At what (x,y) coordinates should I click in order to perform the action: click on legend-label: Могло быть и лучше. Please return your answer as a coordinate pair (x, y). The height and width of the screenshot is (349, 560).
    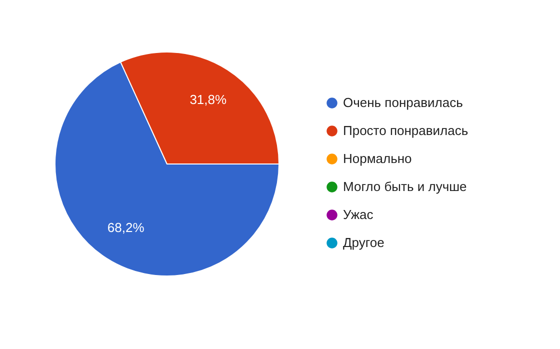
    Looking at the image, I should click on (405, 186).